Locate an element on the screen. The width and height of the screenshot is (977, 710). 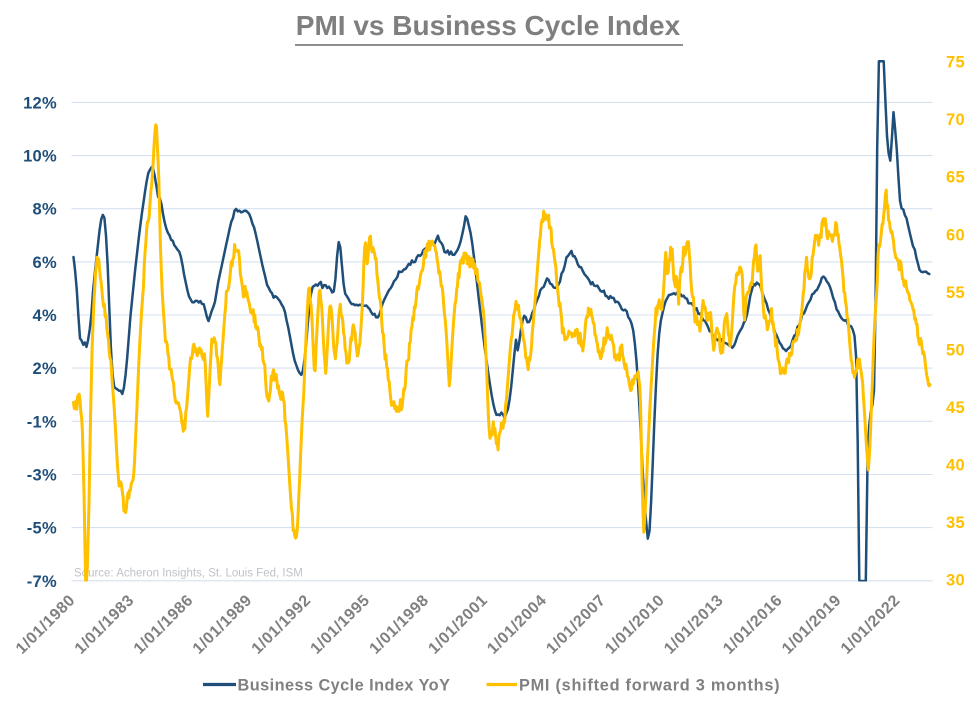
svg-text: -1% is located at coordinates (42, 422).